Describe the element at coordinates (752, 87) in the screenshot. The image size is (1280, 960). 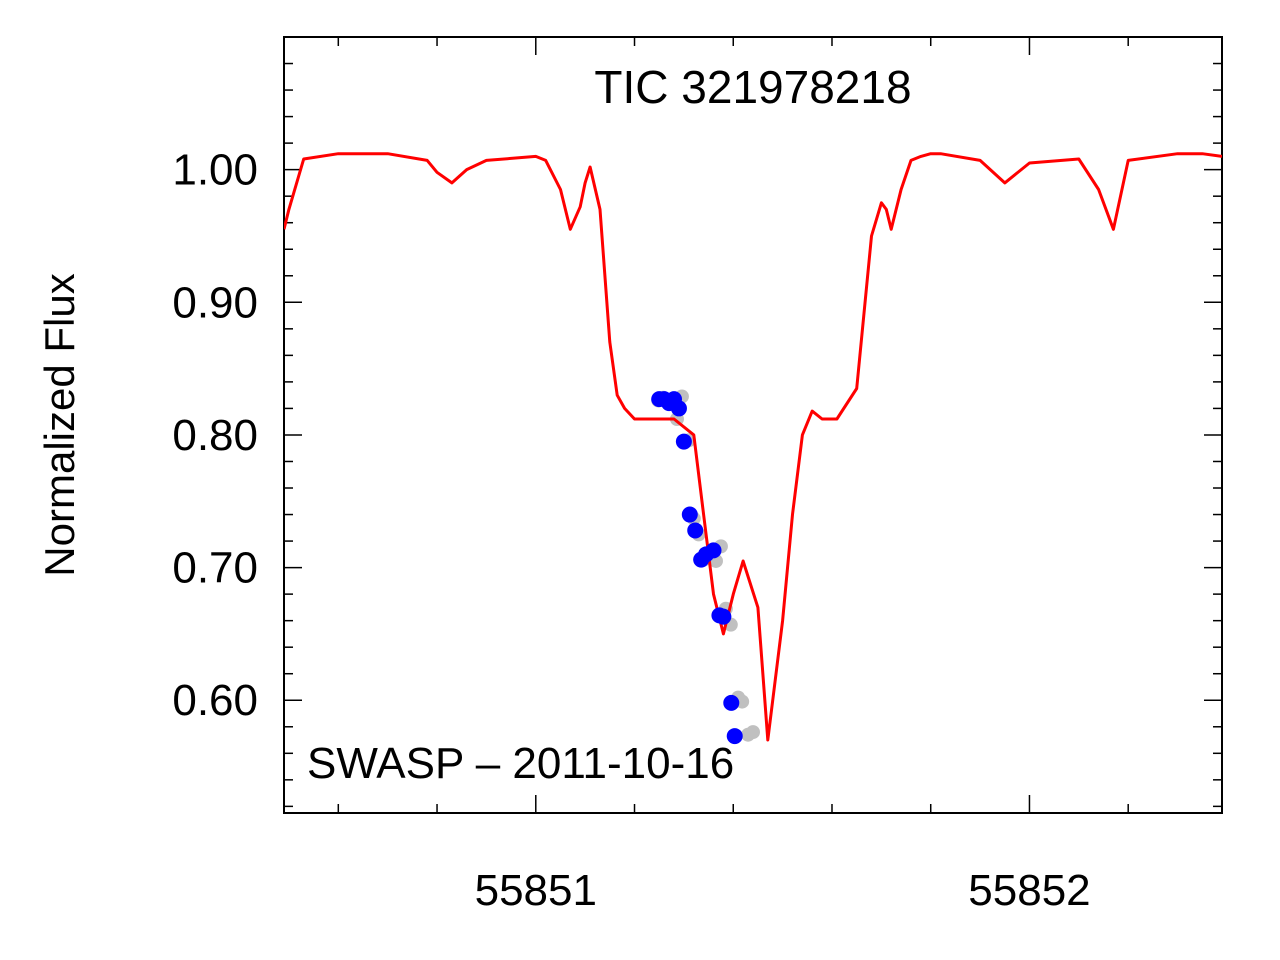
I see `chart-title: TIC 321978218` at that location.